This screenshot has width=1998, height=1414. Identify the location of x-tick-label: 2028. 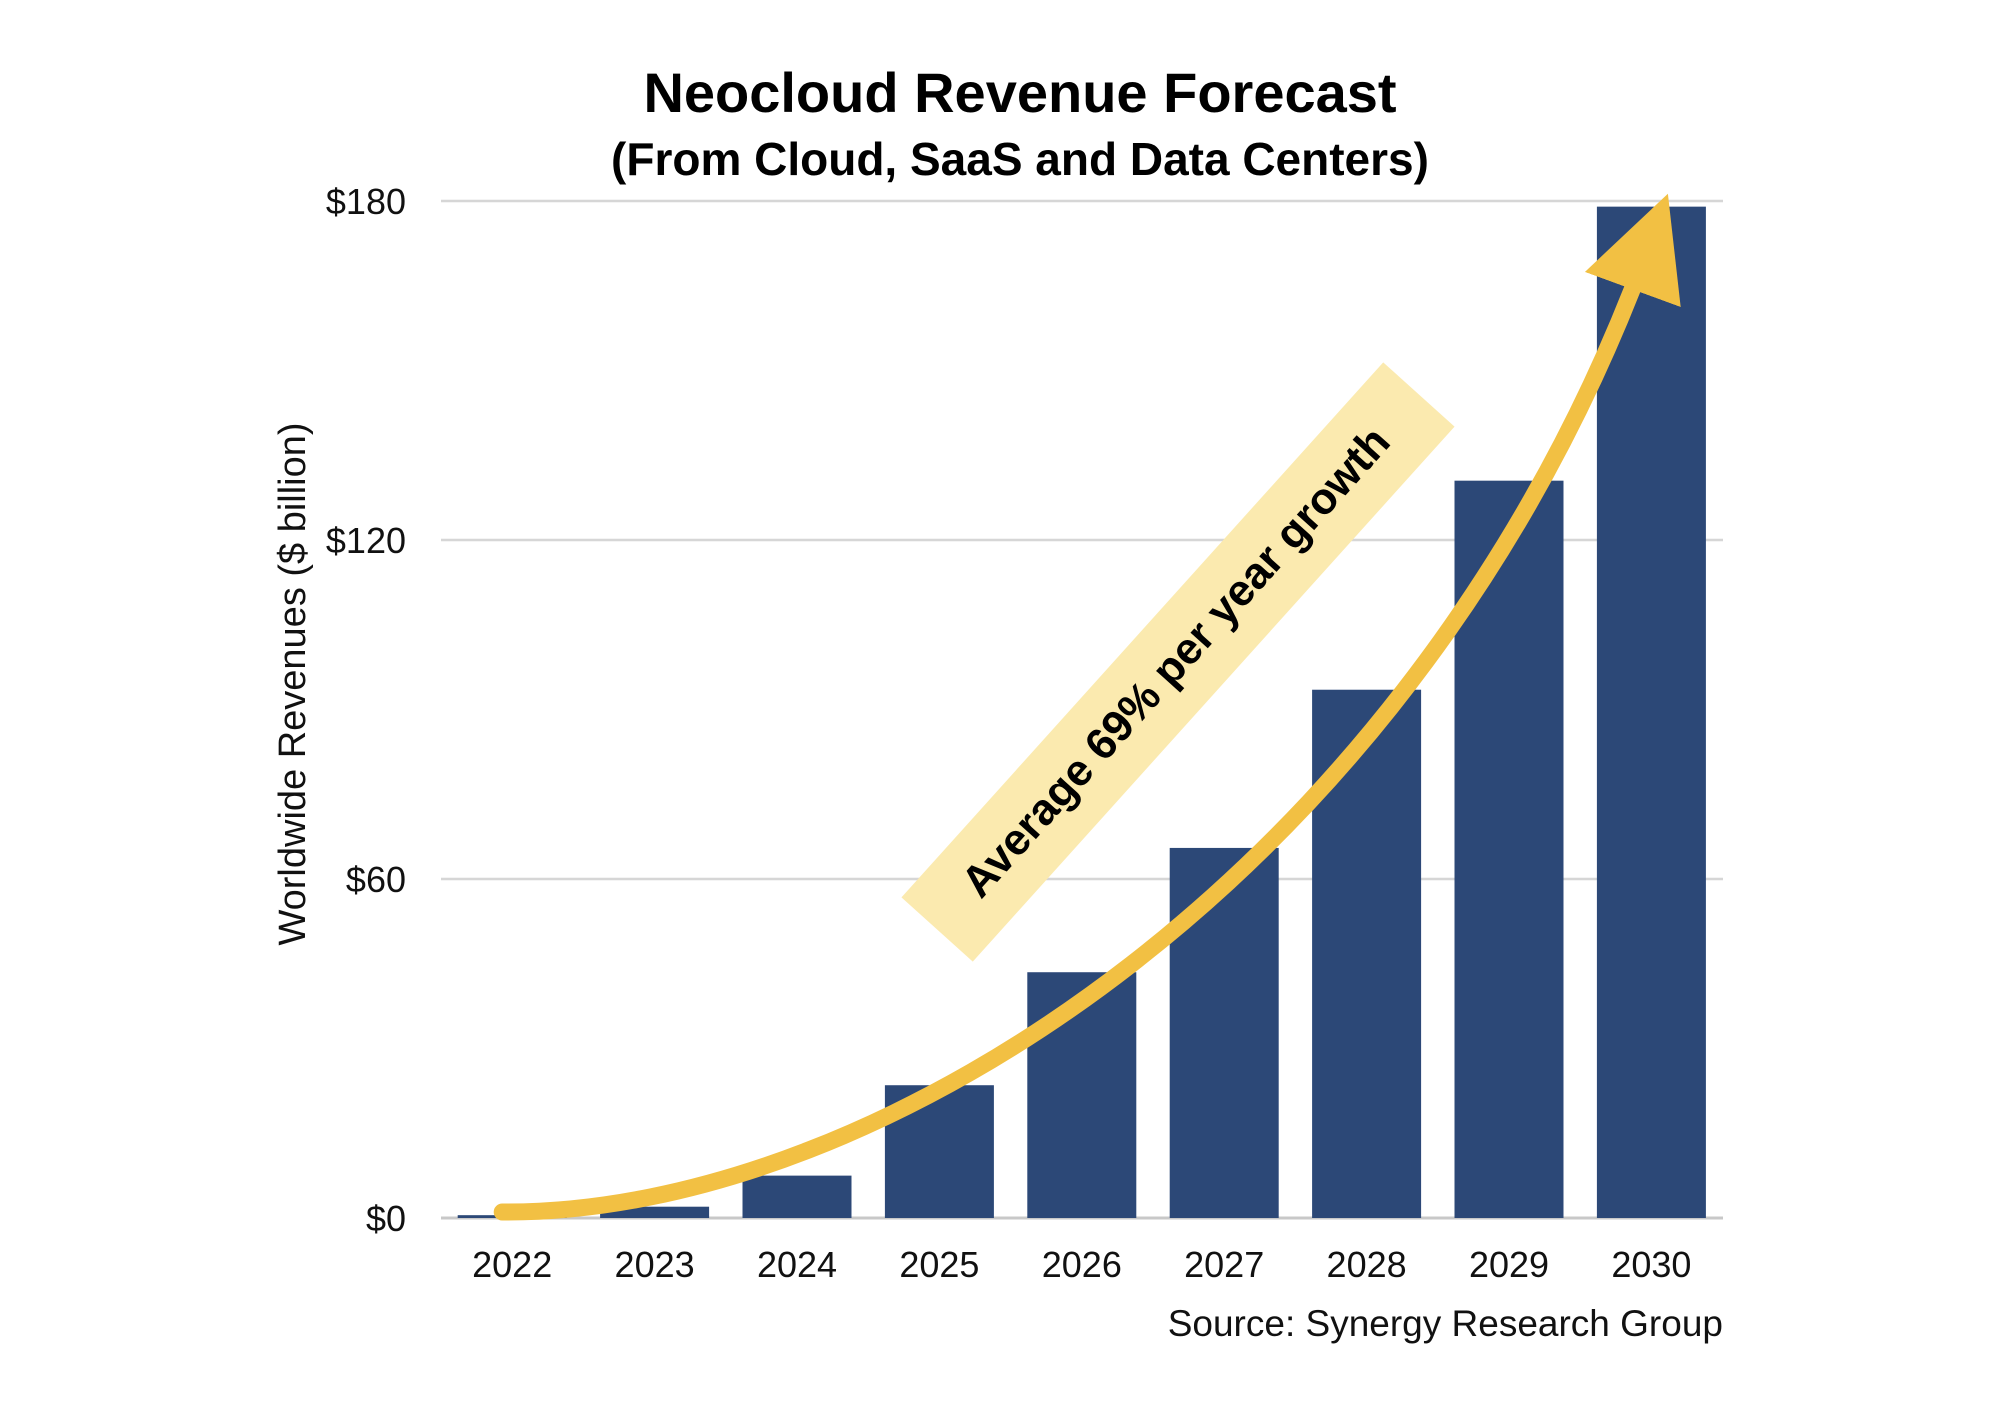
(1367, 1264).